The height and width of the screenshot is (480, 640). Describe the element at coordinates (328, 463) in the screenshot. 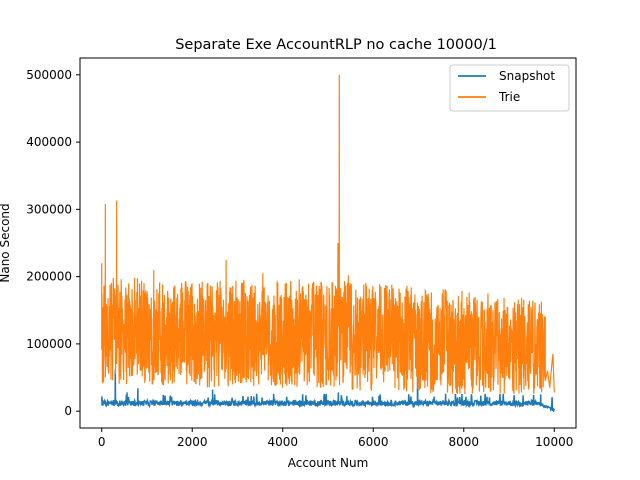

I see `x-axis-label: Account Num` at that location.